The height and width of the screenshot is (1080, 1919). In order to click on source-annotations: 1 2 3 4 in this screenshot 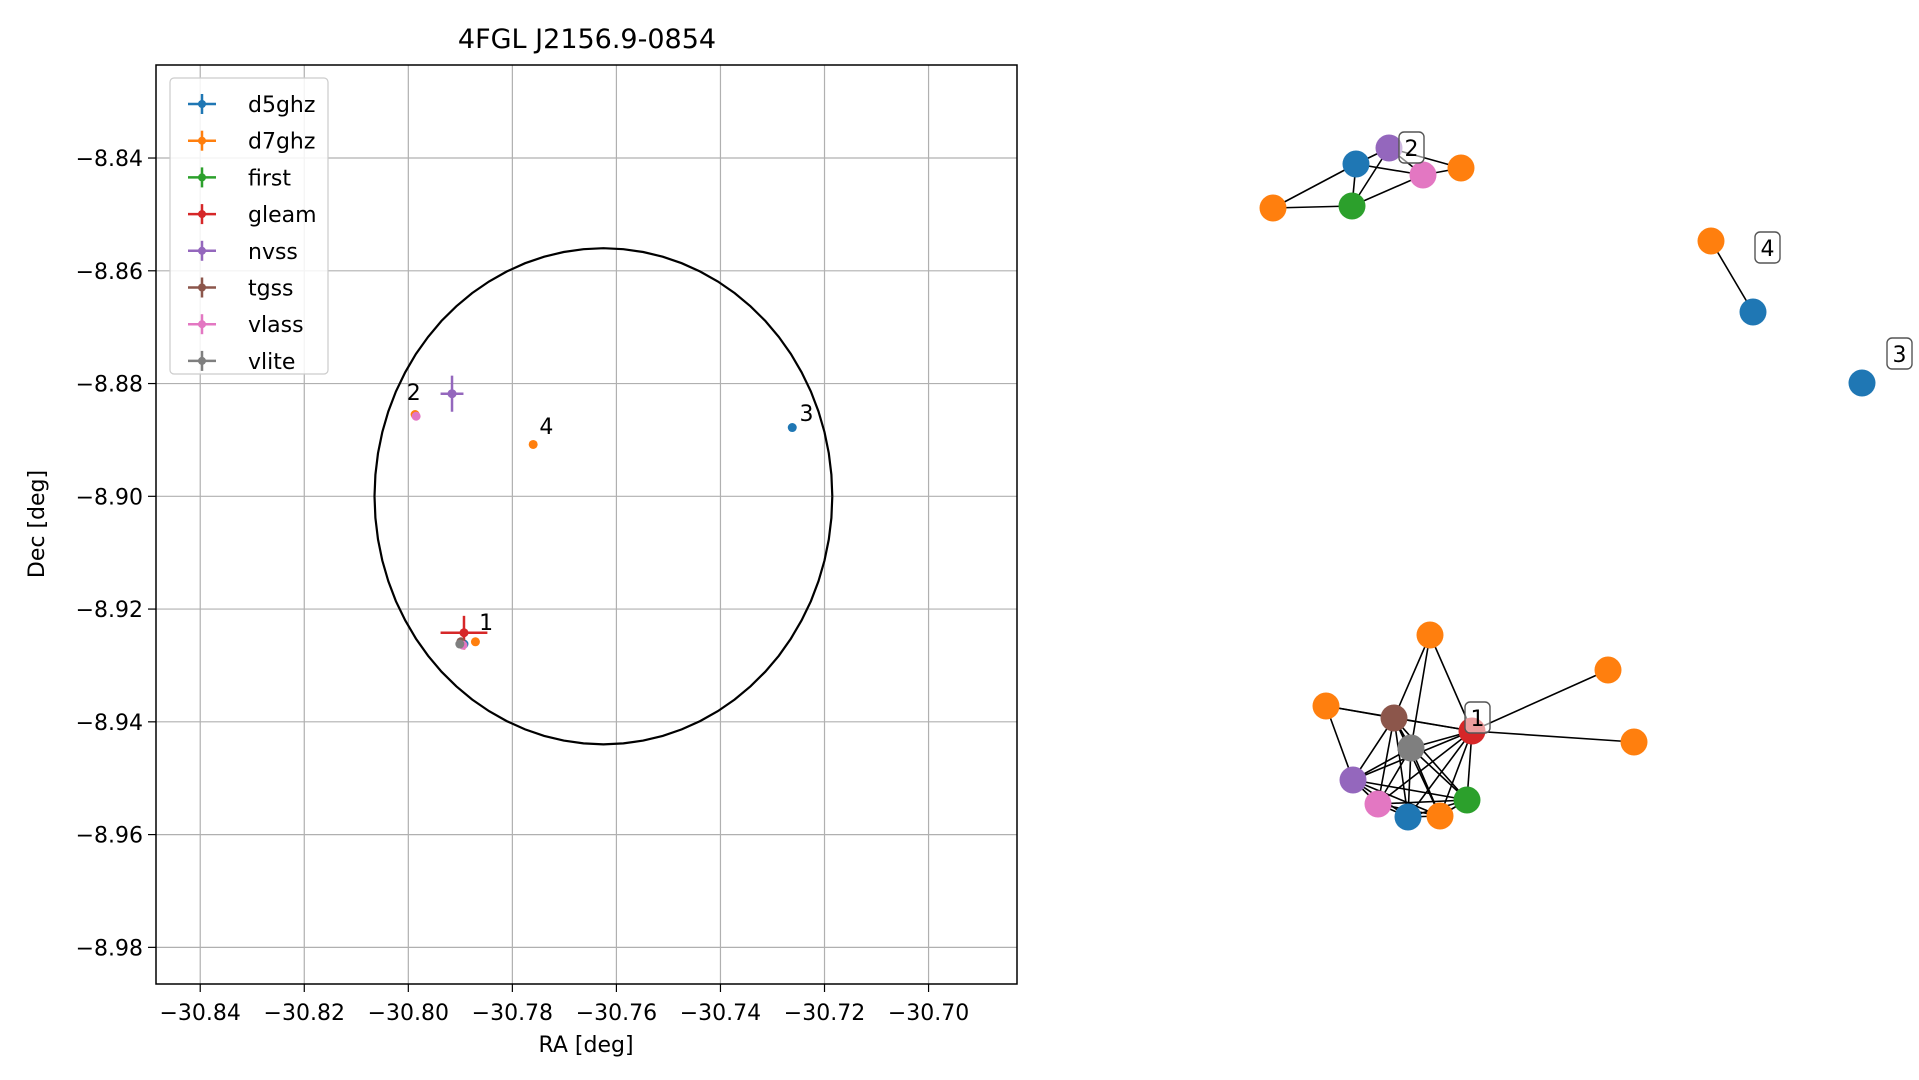, I will do `click(610, 508)`.